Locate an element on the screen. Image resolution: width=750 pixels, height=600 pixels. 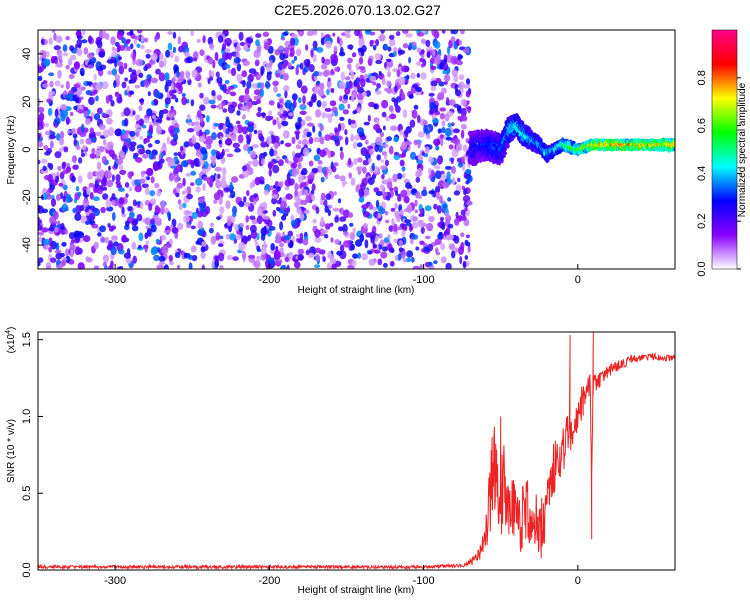
colorbar-tick-label: 0.4 is located at coordinates (702, 173).